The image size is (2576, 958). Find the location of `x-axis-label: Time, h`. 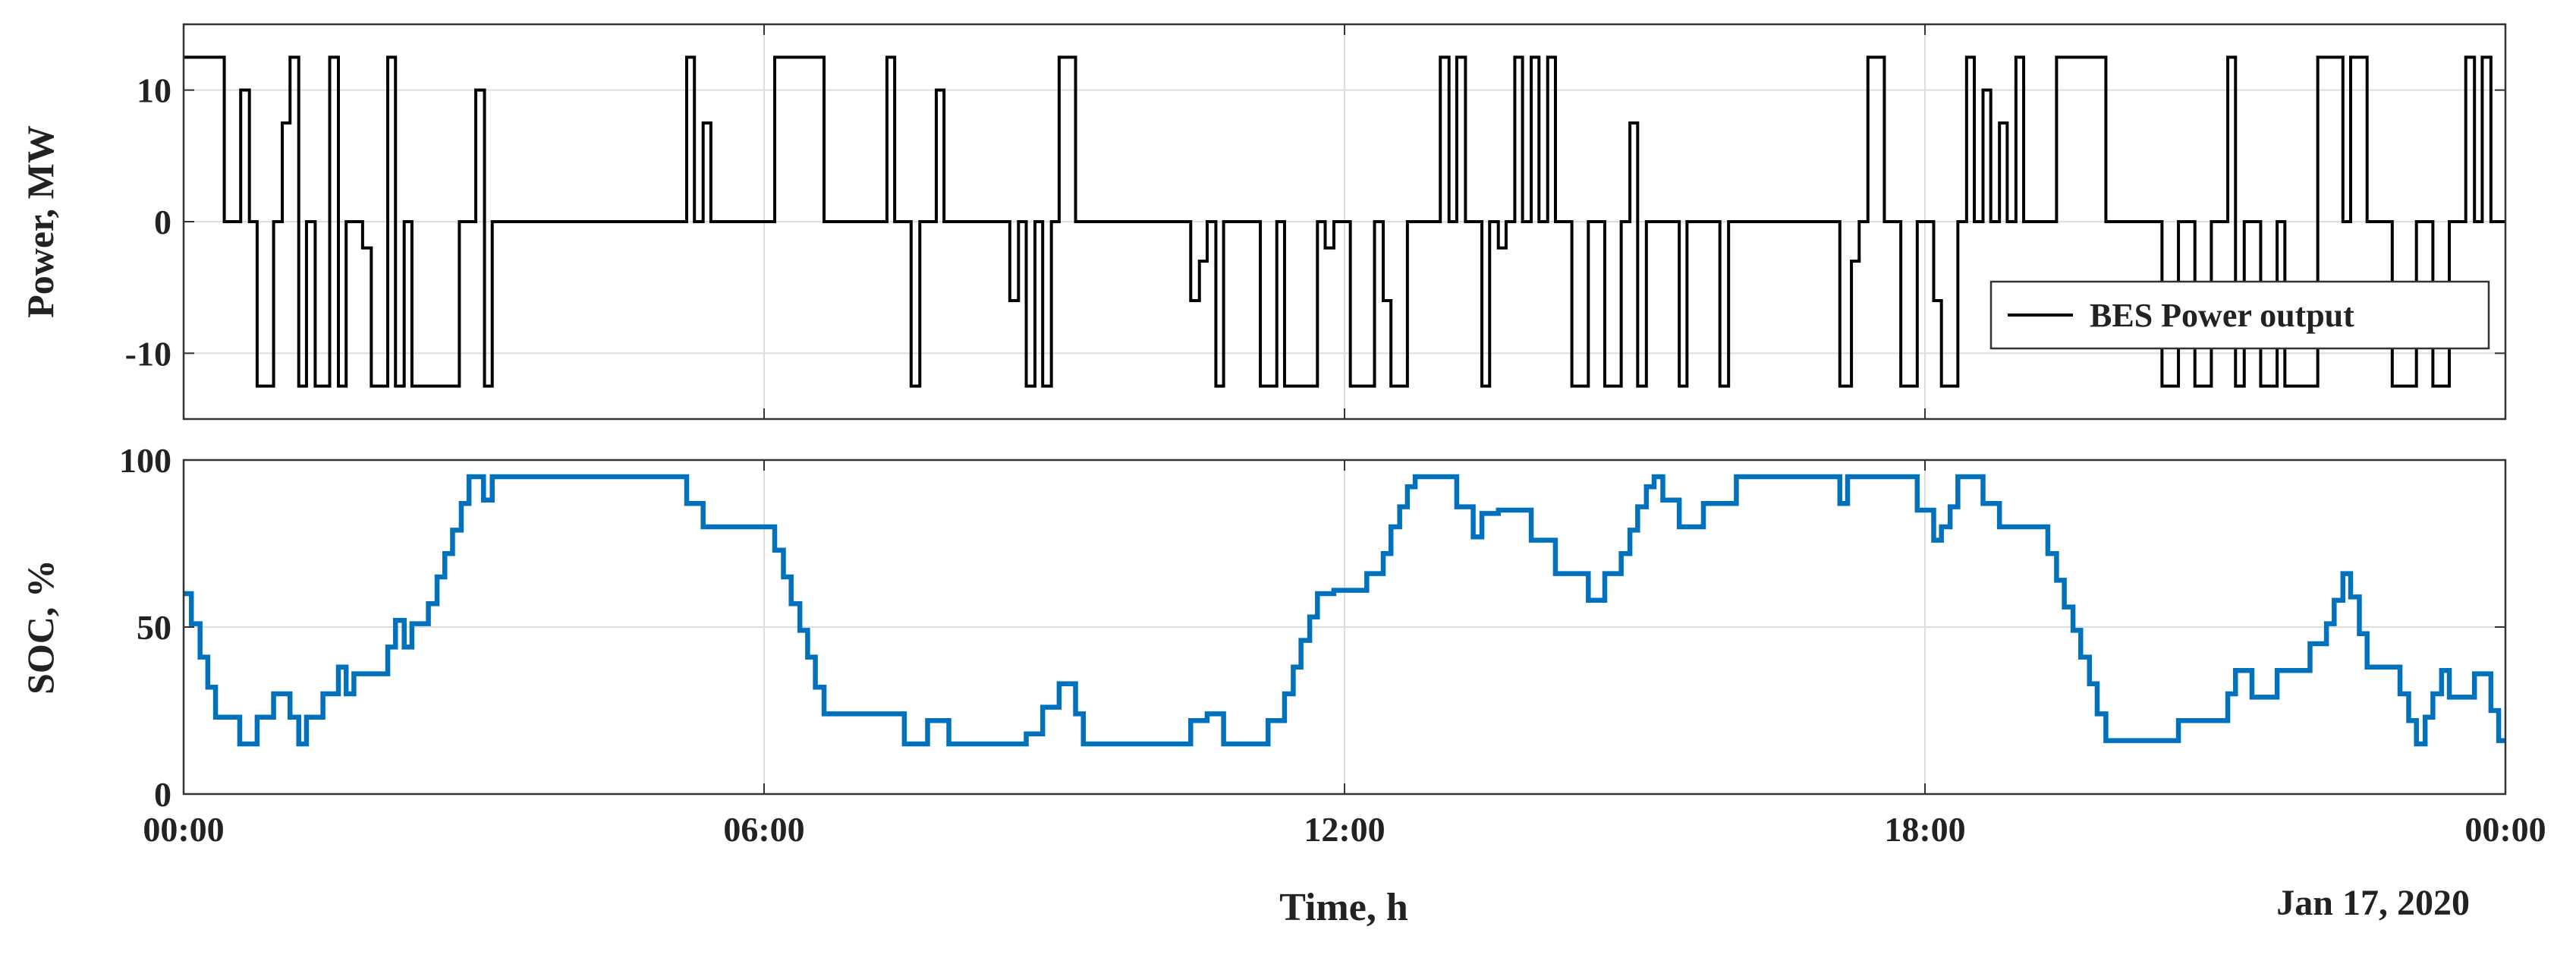

x-axis-label: Time, h is located at coordinates (1343, 907).